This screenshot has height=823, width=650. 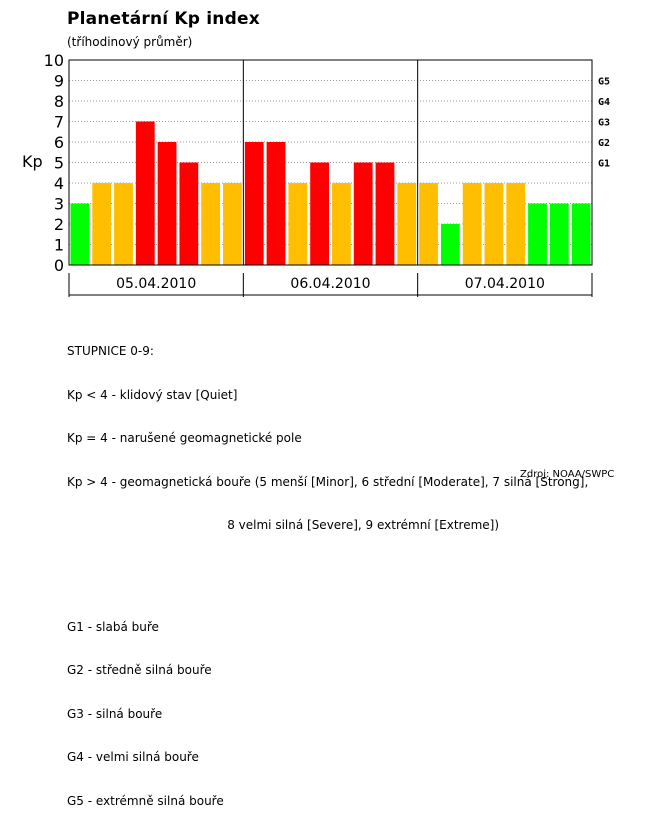 What do you see at coordinates (130, 42) in the screenshot?
I see `chart-subtitle: (tříhodinový průměr)` at bounding box center [130, 42].